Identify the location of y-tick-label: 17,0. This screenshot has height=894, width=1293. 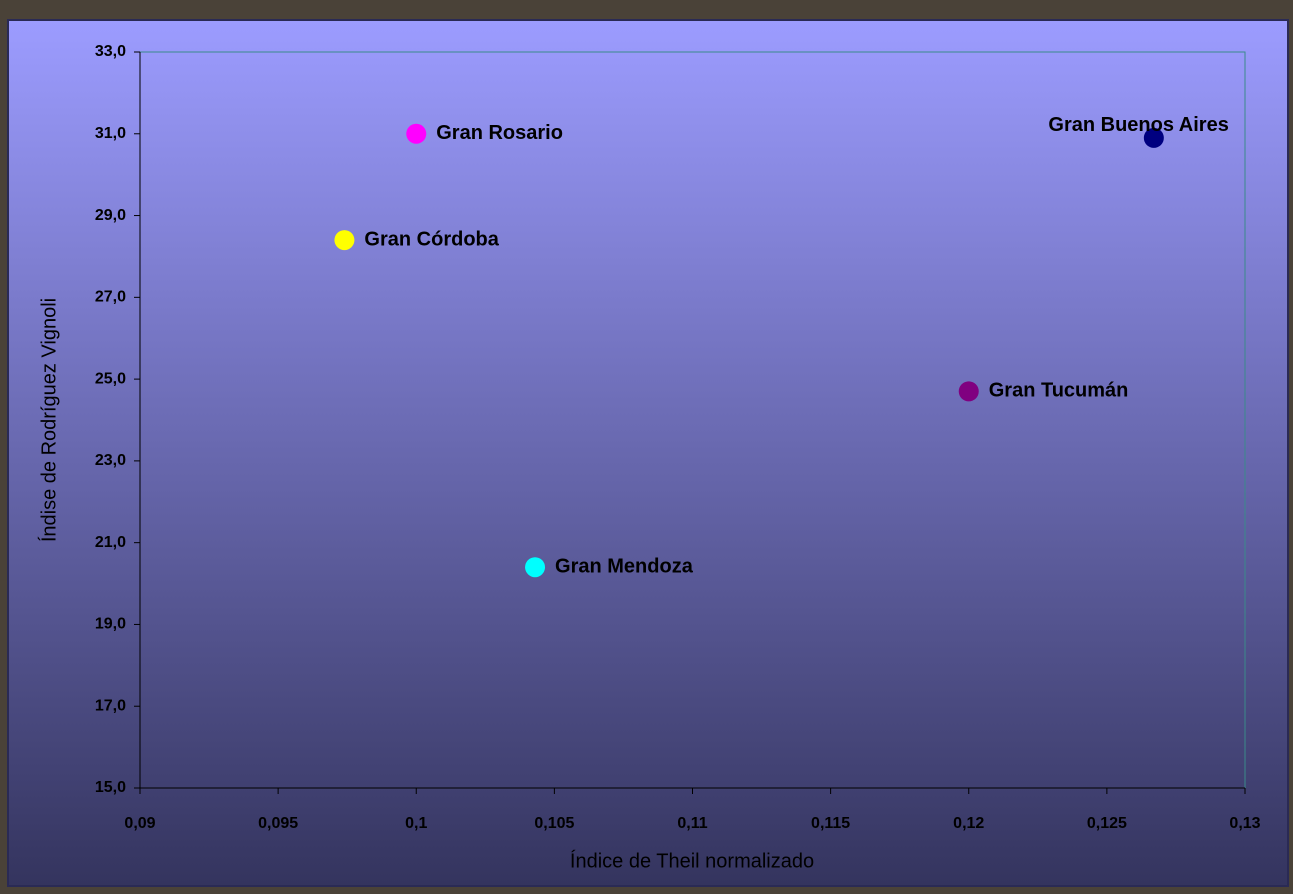
(110, 705).